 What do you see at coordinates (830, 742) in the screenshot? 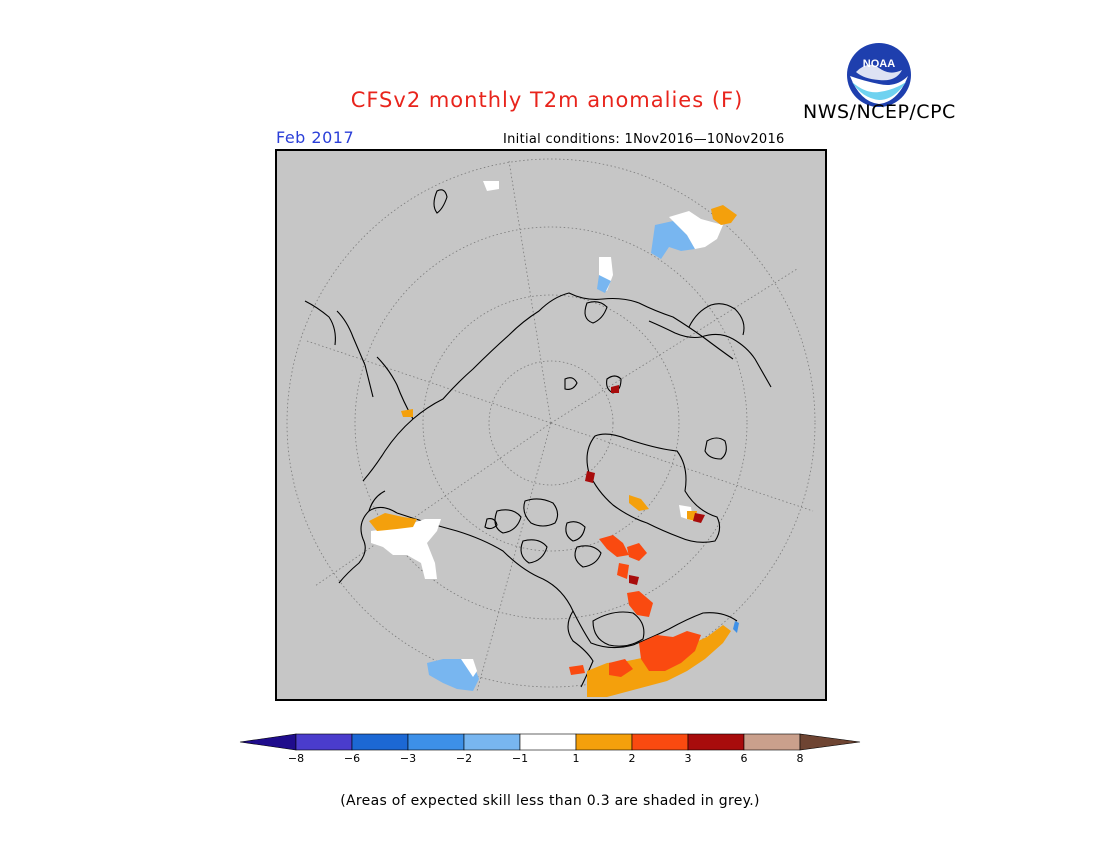
I see `legend-arrow-max` at bounding box center [830, 742].